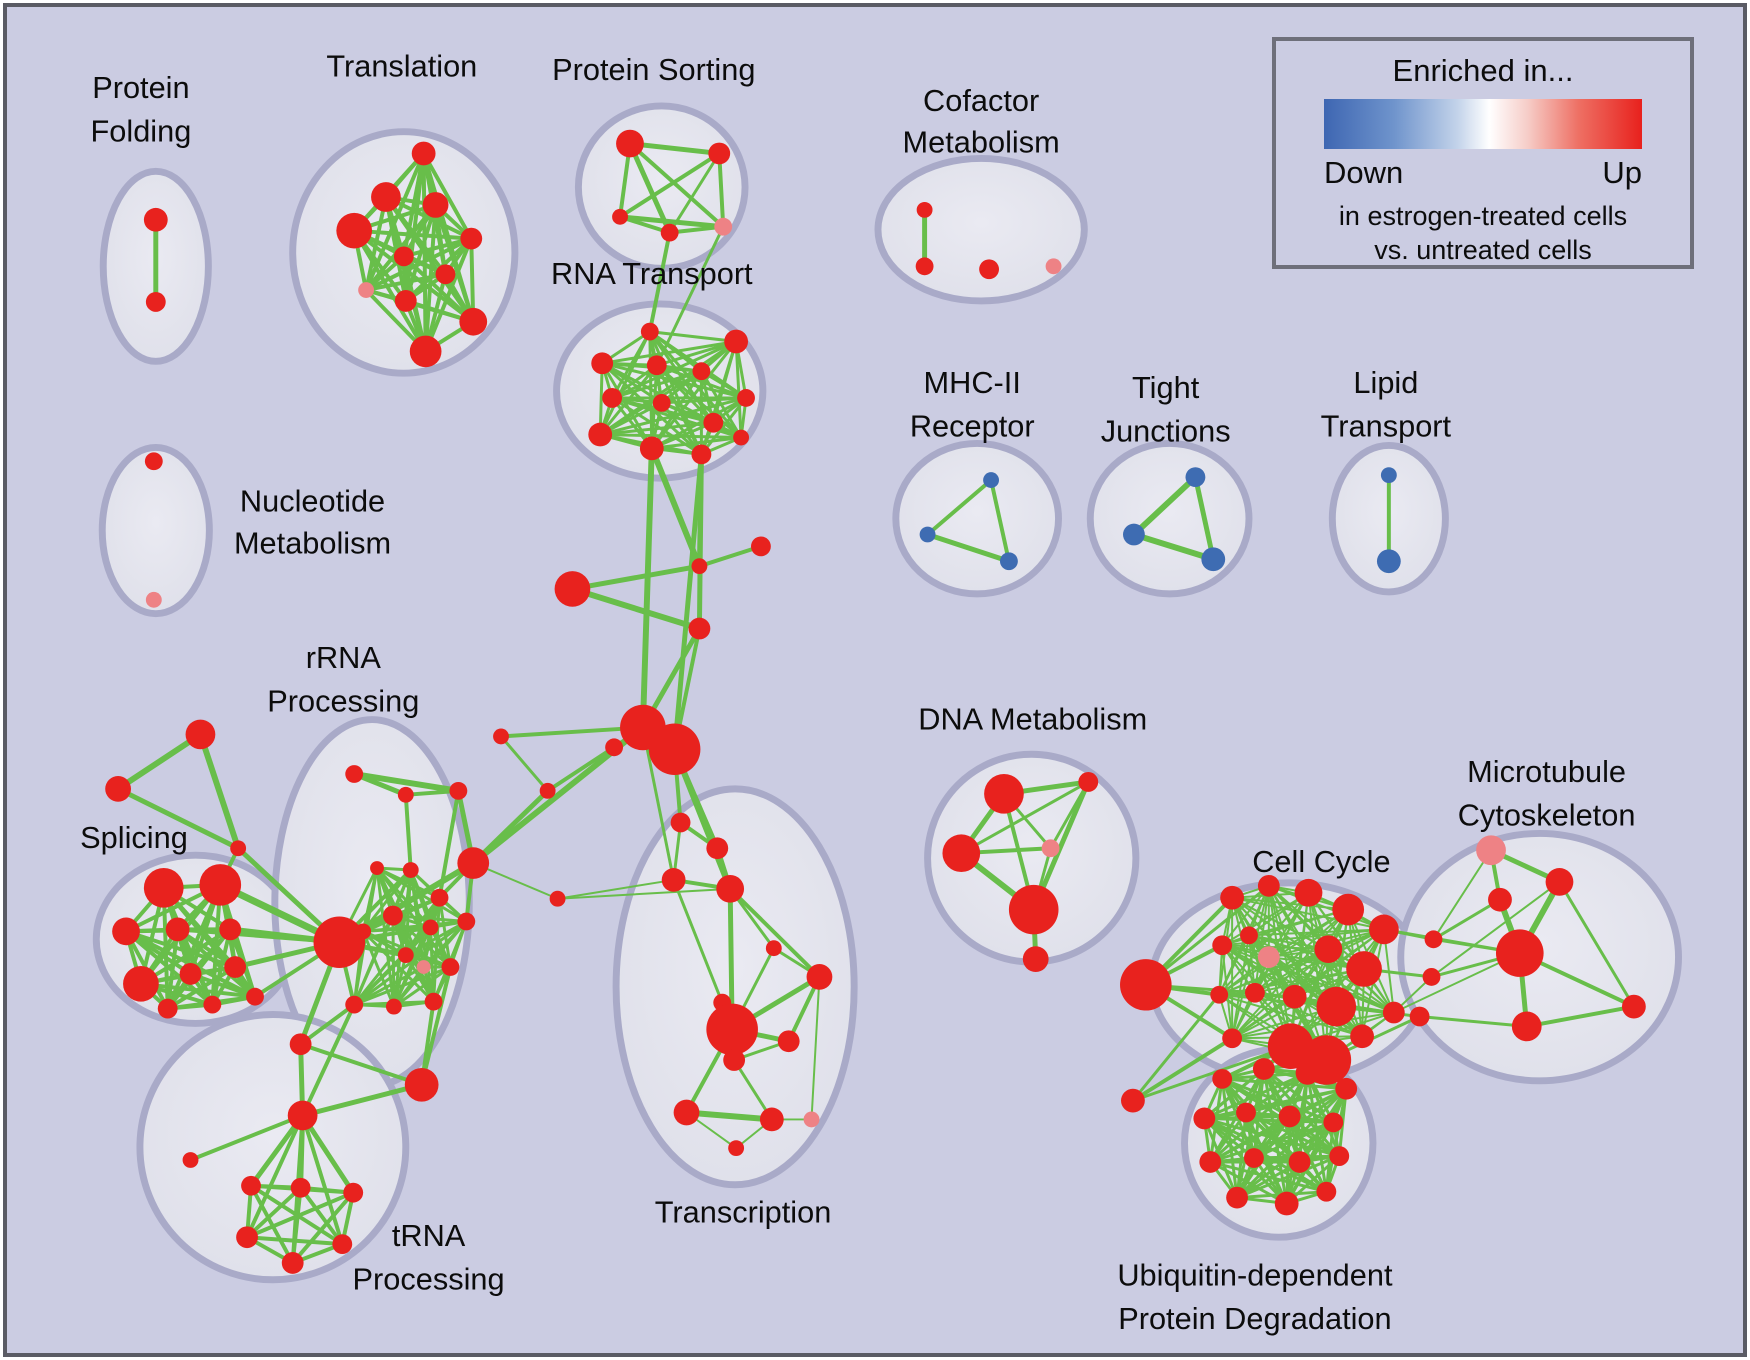 The width and height of the screenshot is (1750, 1360). Describe the element at coordinates (1388, 475) in the screenshot. I see `gene-set-node-blue` at that location.